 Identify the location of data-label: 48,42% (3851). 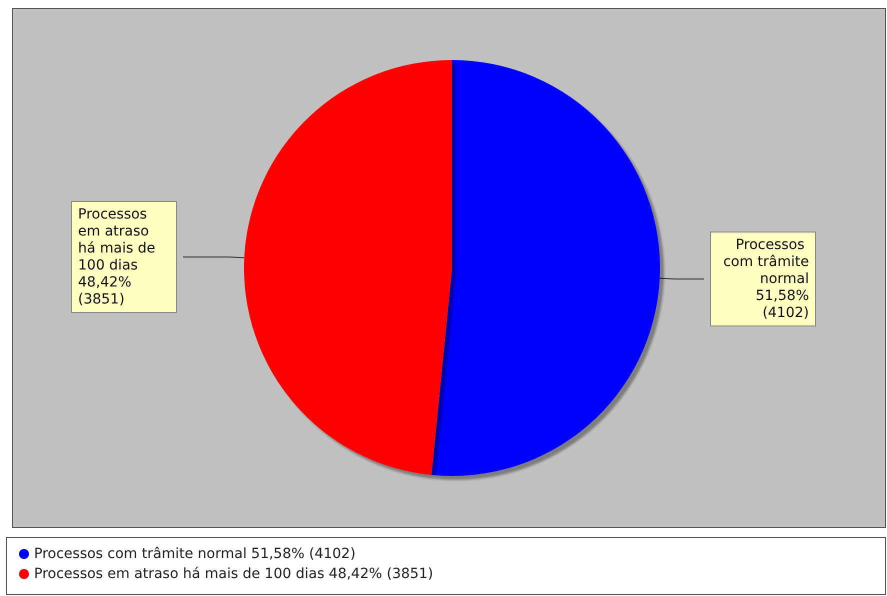
(379, 574).